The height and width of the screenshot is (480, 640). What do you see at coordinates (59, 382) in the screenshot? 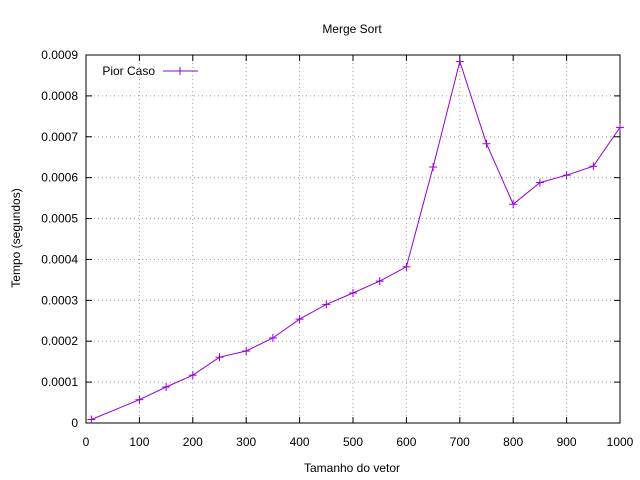
I see `y-tick-label: 0.0001` at bounding box center [59, 382].